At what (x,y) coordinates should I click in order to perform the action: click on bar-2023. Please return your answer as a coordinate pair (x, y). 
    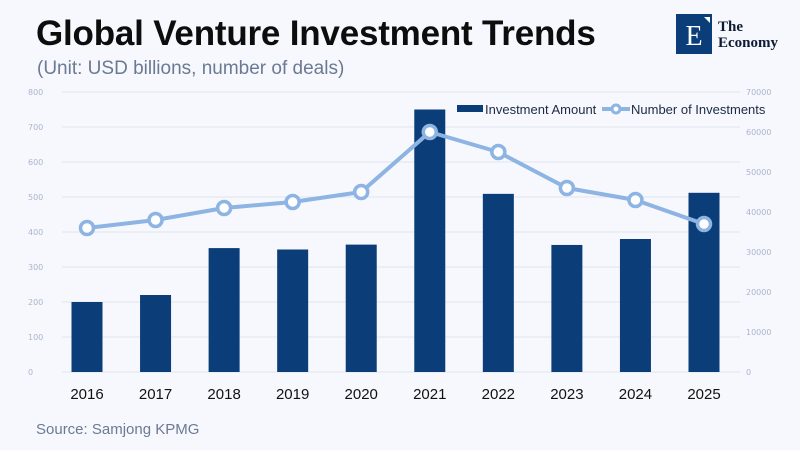
    Looking at the image, I should click on (567, 308).